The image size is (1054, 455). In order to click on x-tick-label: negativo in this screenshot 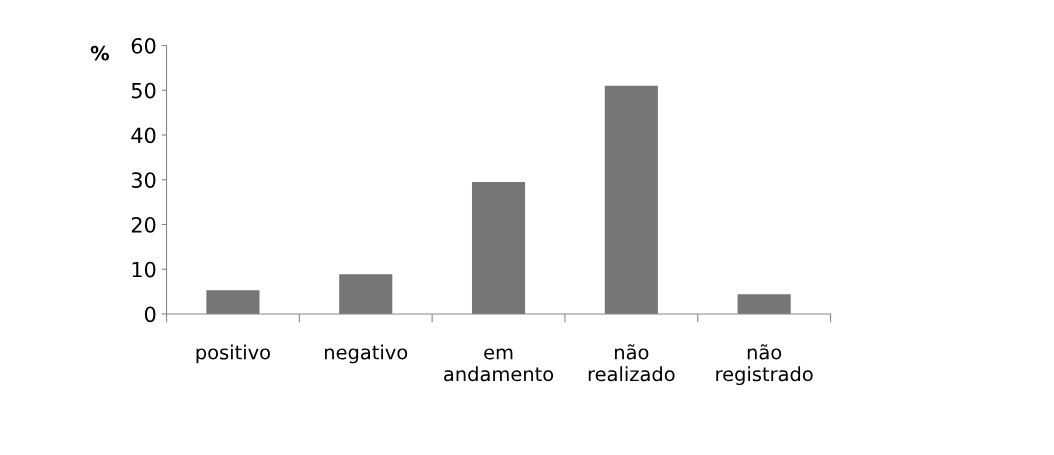, I will do `click(366, 354)`.